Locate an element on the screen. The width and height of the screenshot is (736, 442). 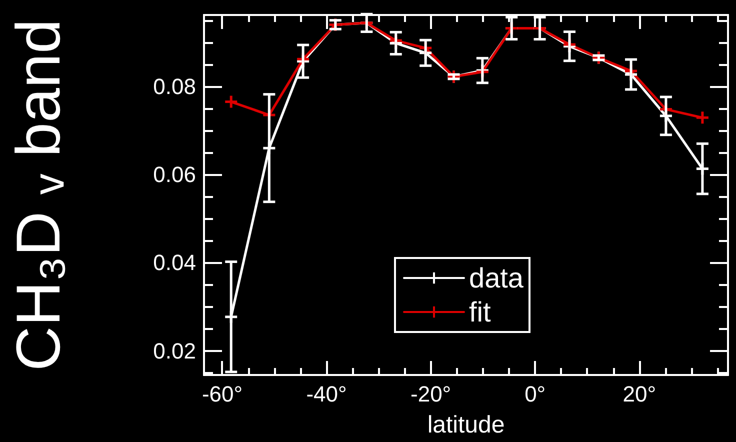
x-axis-title: latitude is located at coordinates (466, 425).